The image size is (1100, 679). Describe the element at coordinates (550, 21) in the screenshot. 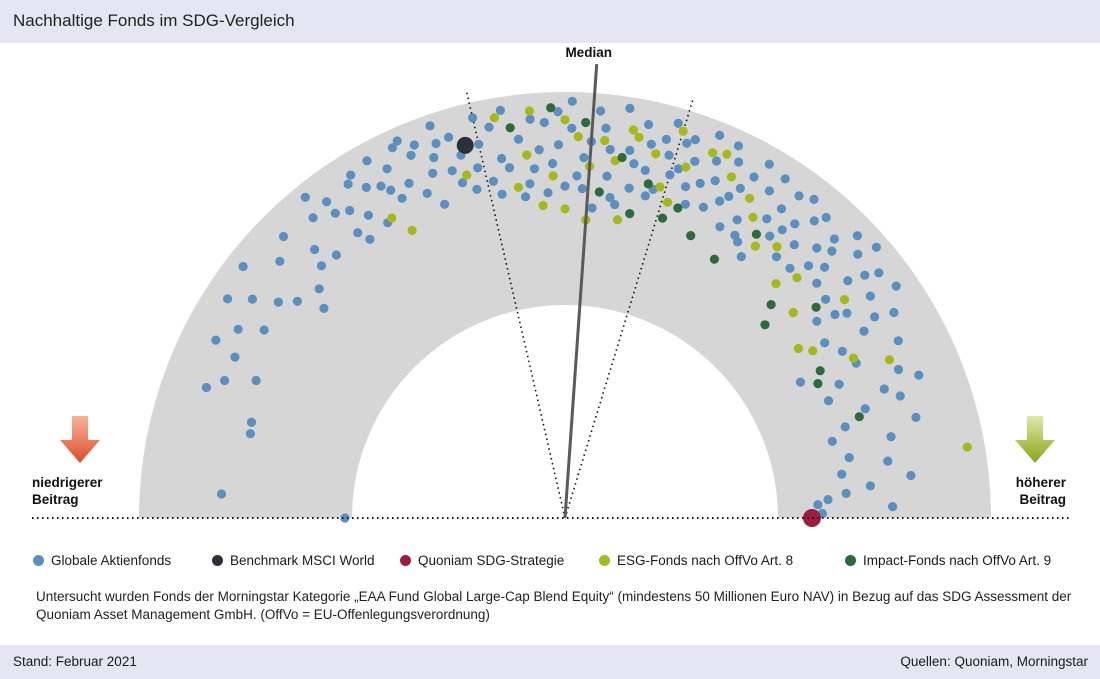

I see `header-bar: Nachhaltige Fonds im SDG-Vergleich` at that location.